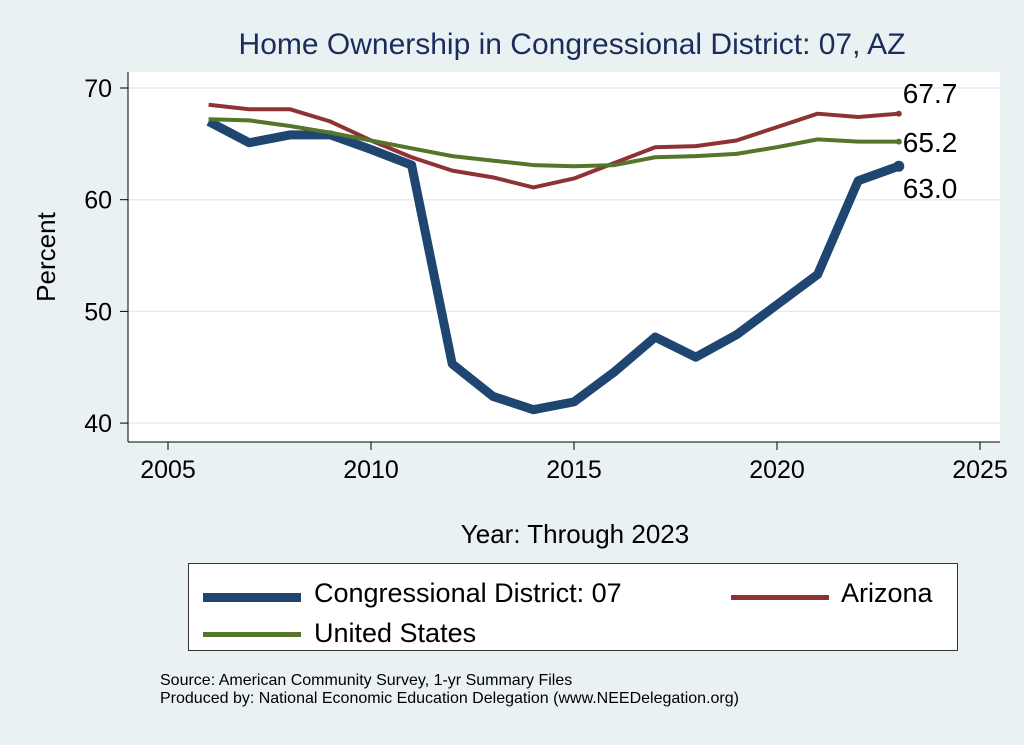 This screenshot has width=1024, height=745. Describe the element at coordinates (98, 424) in the screenshot. I see `y-tick-label: 40` at that location.